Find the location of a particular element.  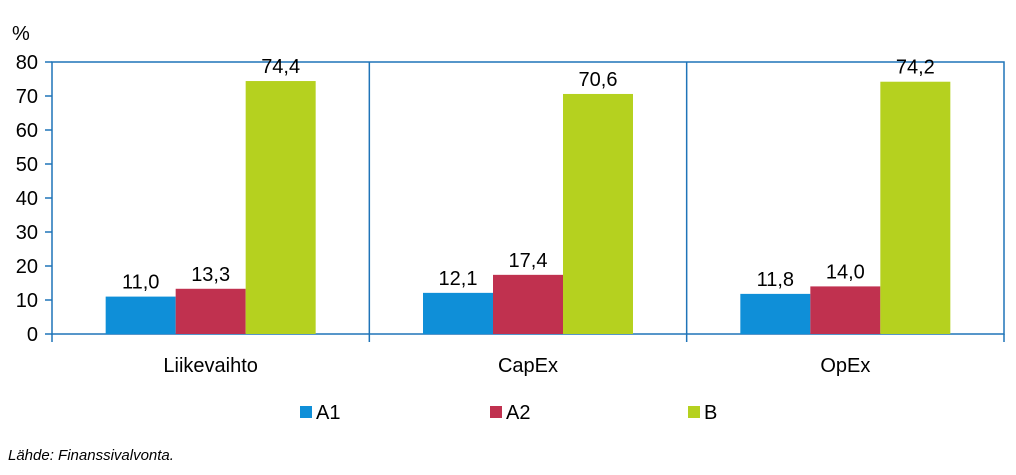

bar-b-opex is located at coordinates (915, 207).